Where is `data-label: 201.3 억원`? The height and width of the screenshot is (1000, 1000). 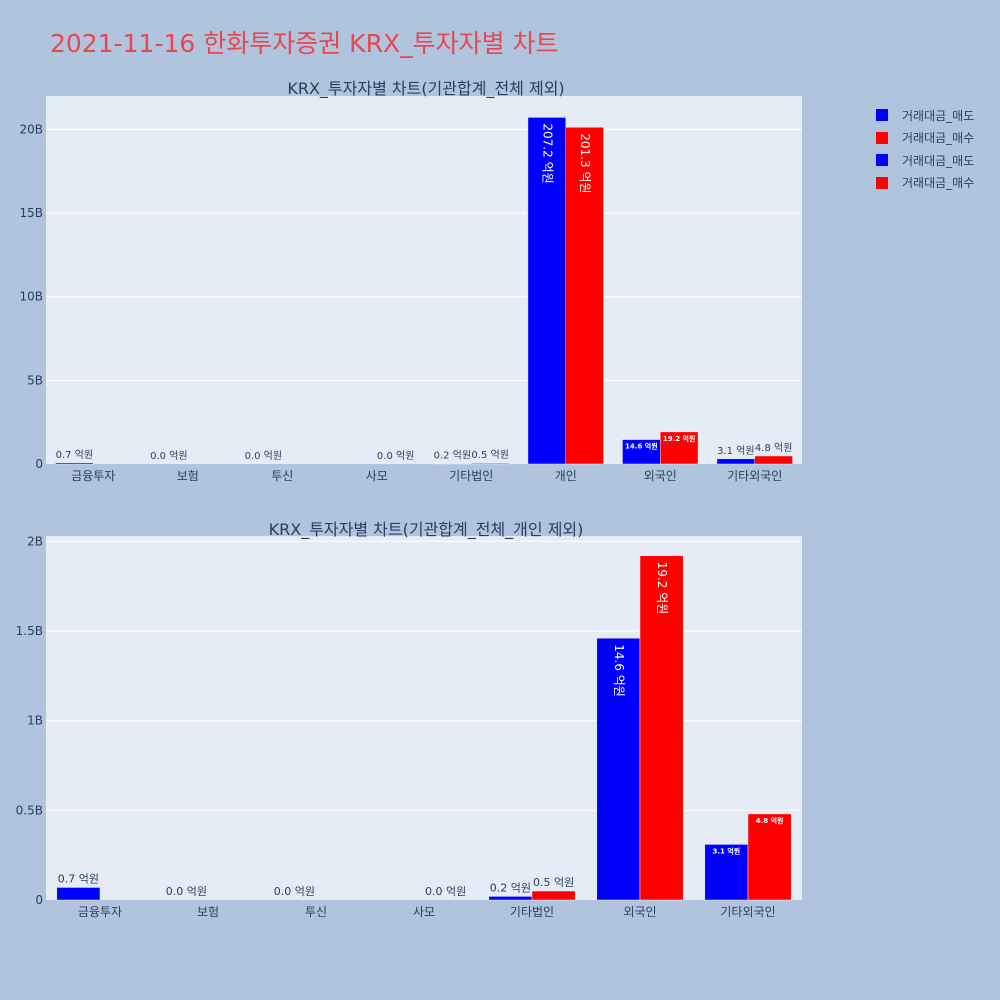 data-label: 201.3 억원 is located at coordinates (585, 163).